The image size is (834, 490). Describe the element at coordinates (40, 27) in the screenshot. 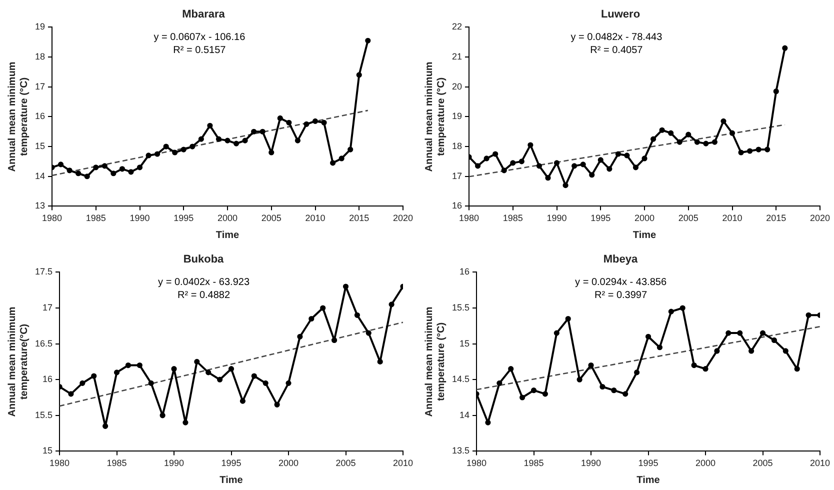

I see `y-tick-label: 19` at that location.